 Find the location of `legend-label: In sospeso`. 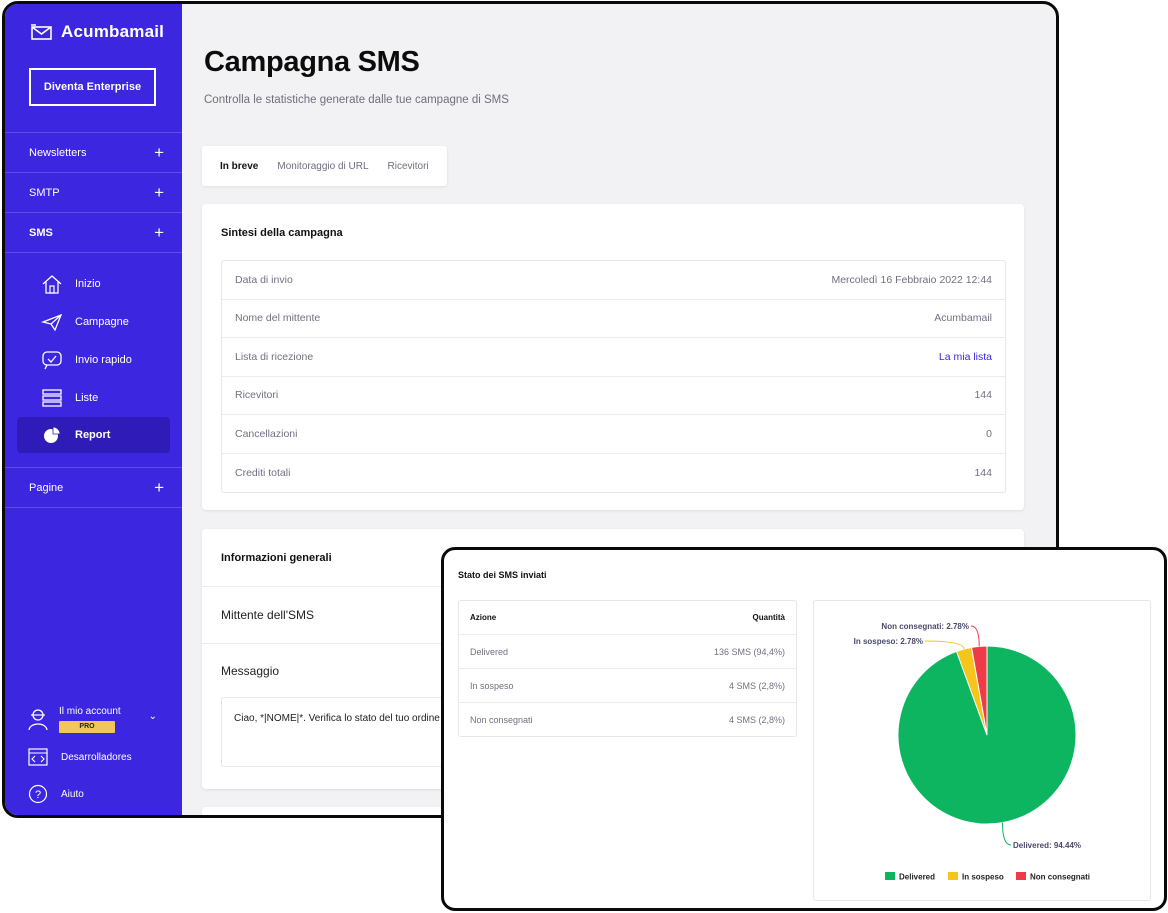

legend-label: In sospeso is located at coordinates (983, 877).